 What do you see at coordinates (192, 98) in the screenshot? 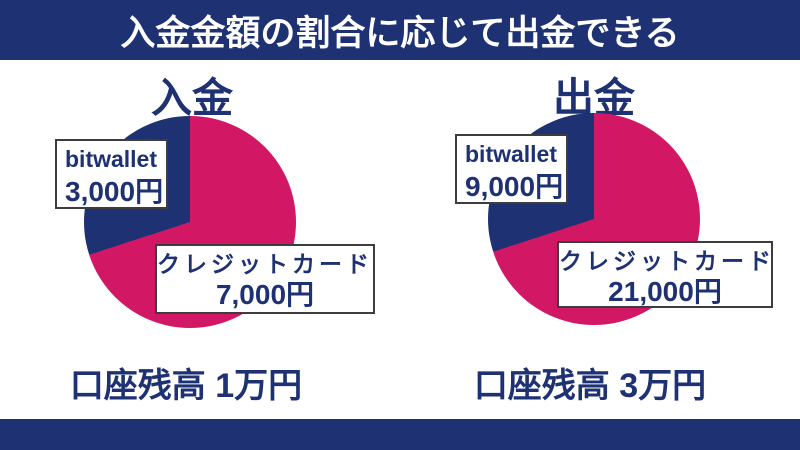
I see `deposit-heading: 入金` at bounding box center [192, 98].